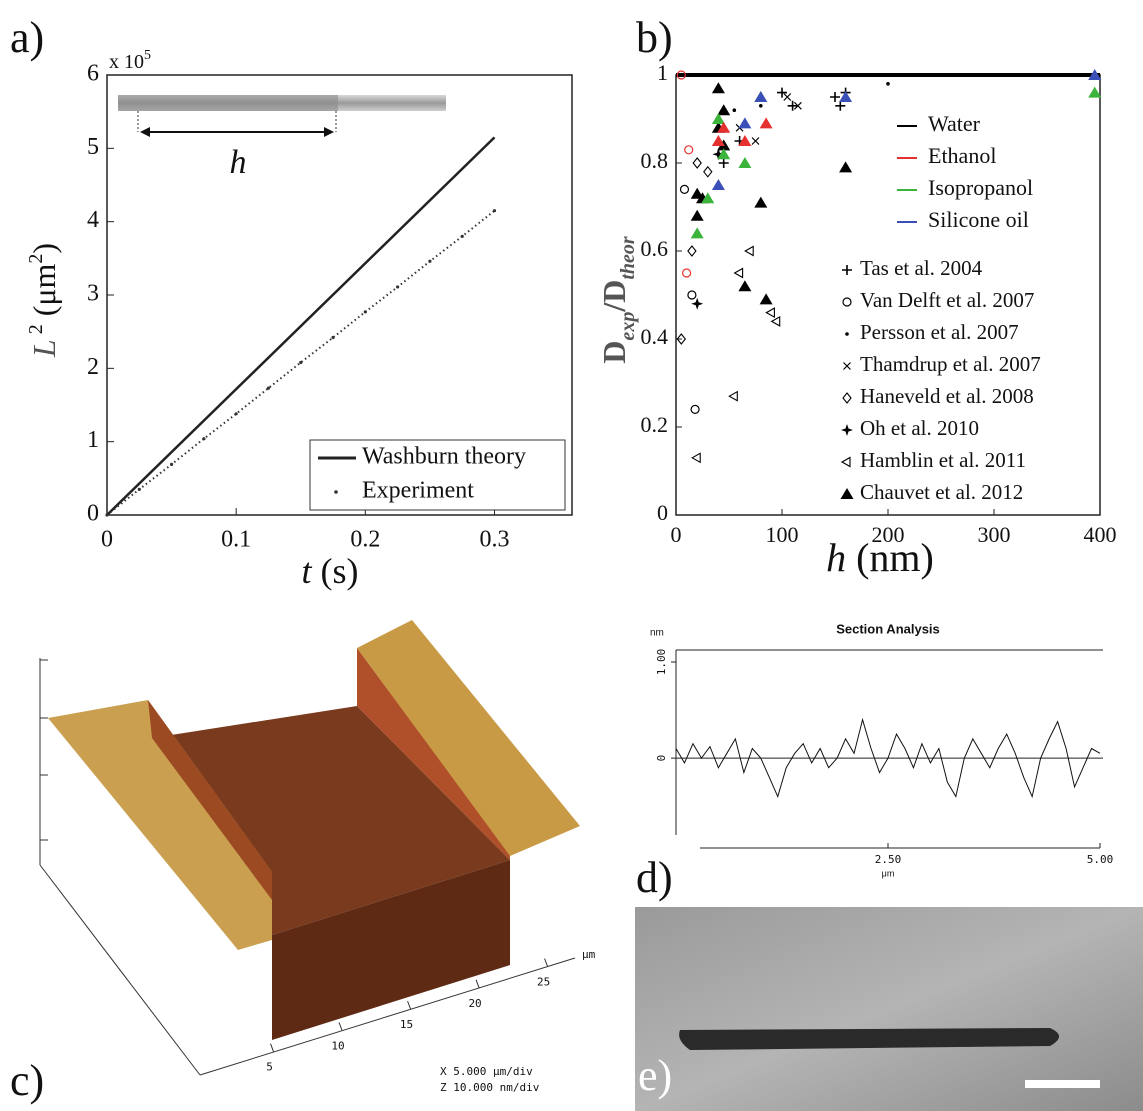 Image resolution: width=1143 pixels, height=1111 pixels. Describe the element at coordinates (147, 55) in the screenshot. I see `label-part: 5` at that location.